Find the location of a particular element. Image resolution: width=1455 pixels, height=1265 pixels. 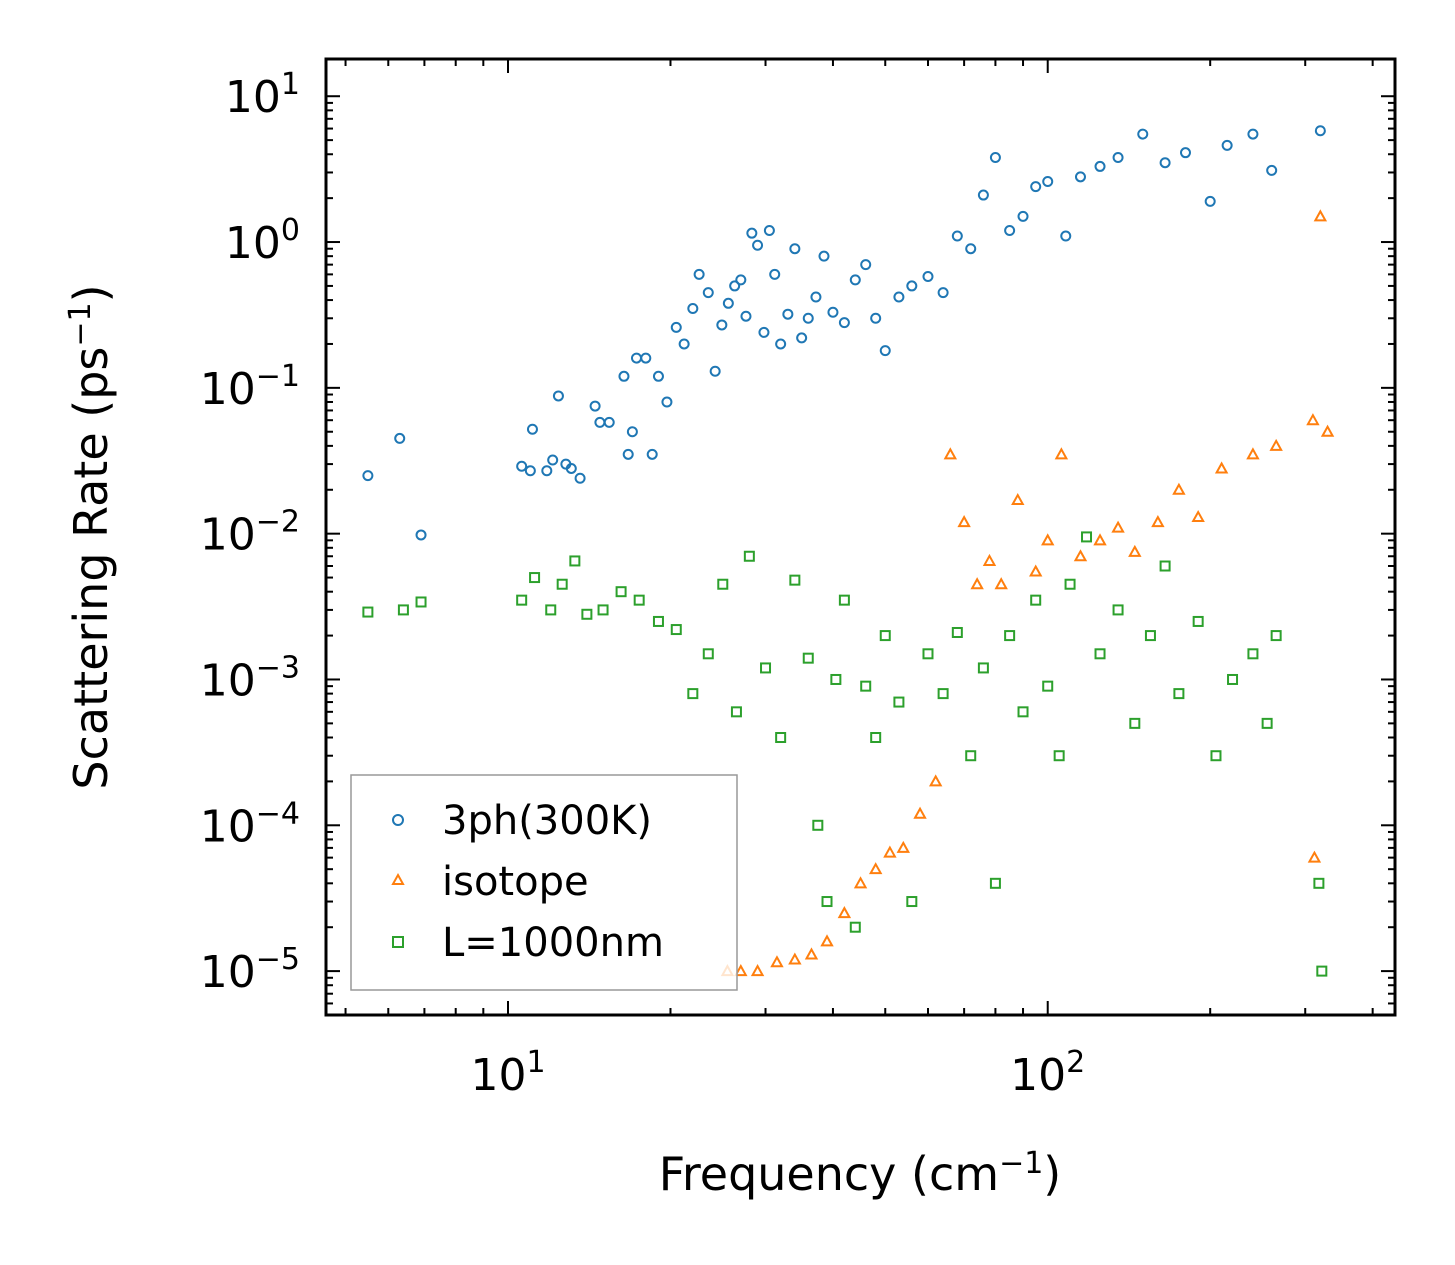

y-tick-label-1: 10⁰ is located at coordinates (262, 241).